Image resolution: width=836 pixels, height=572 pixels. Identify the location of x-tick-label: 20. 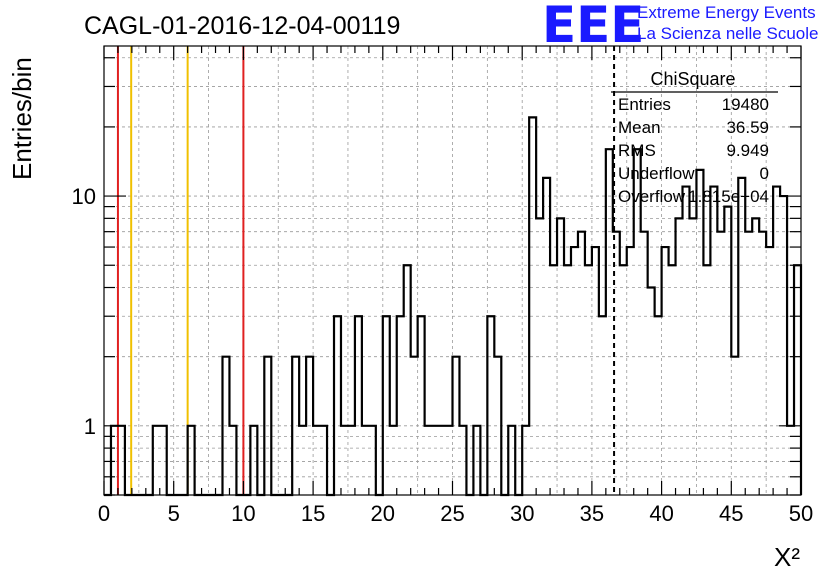
(383, 513).